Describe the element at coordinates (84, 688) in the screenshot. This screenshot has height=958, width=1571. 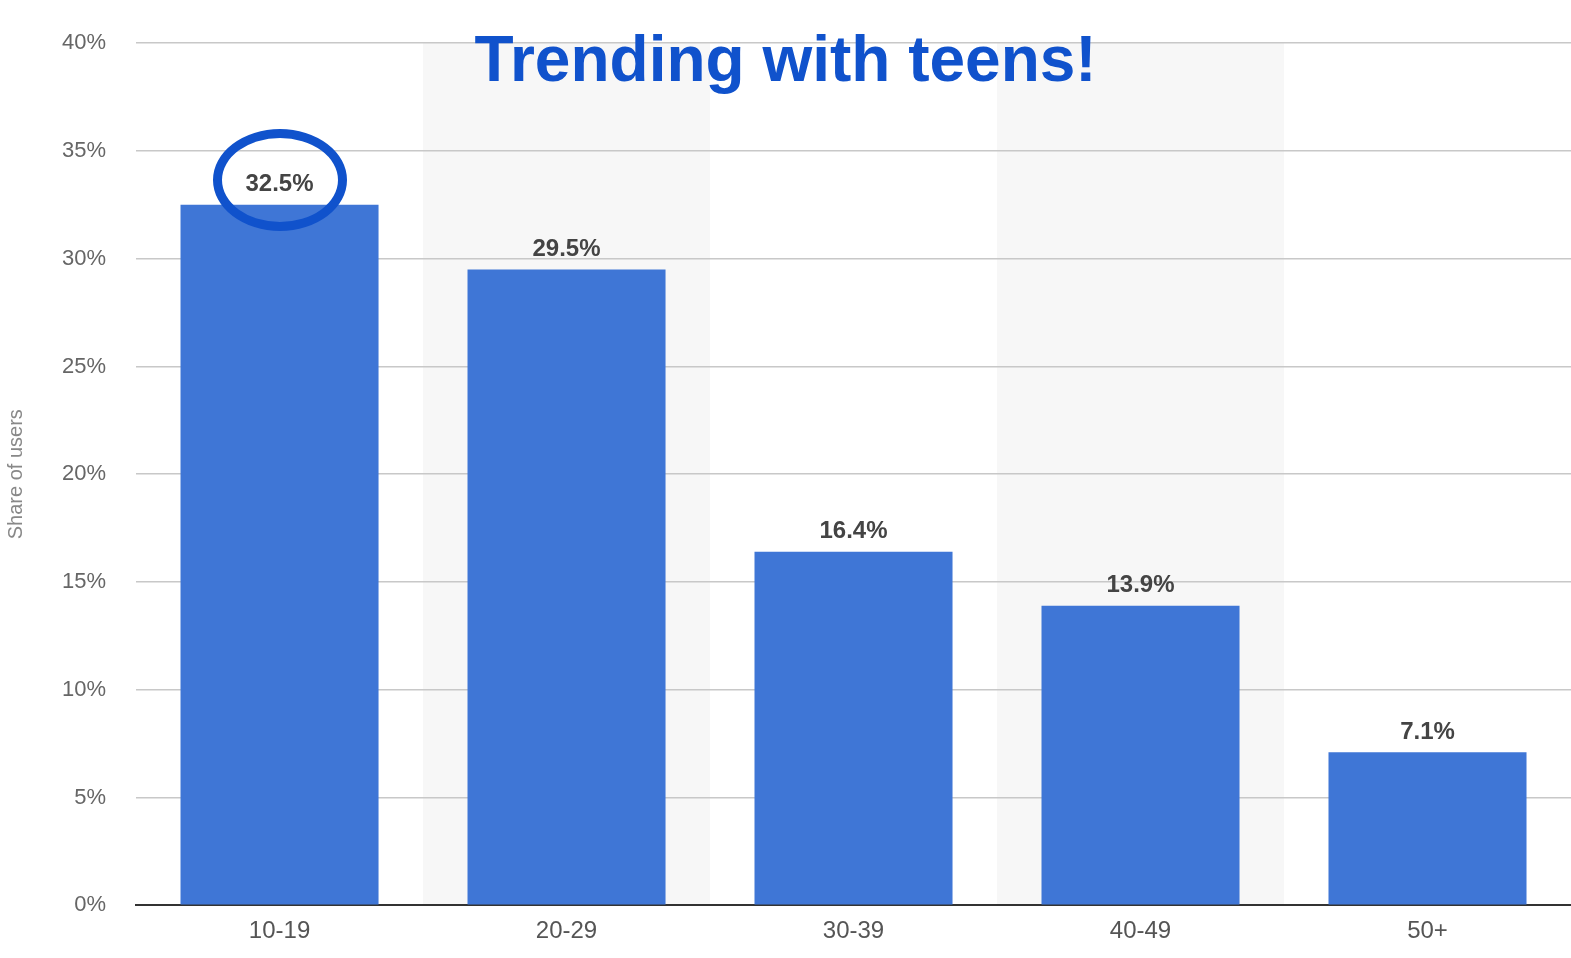
I see `y-tick-label: 10%` at that location.